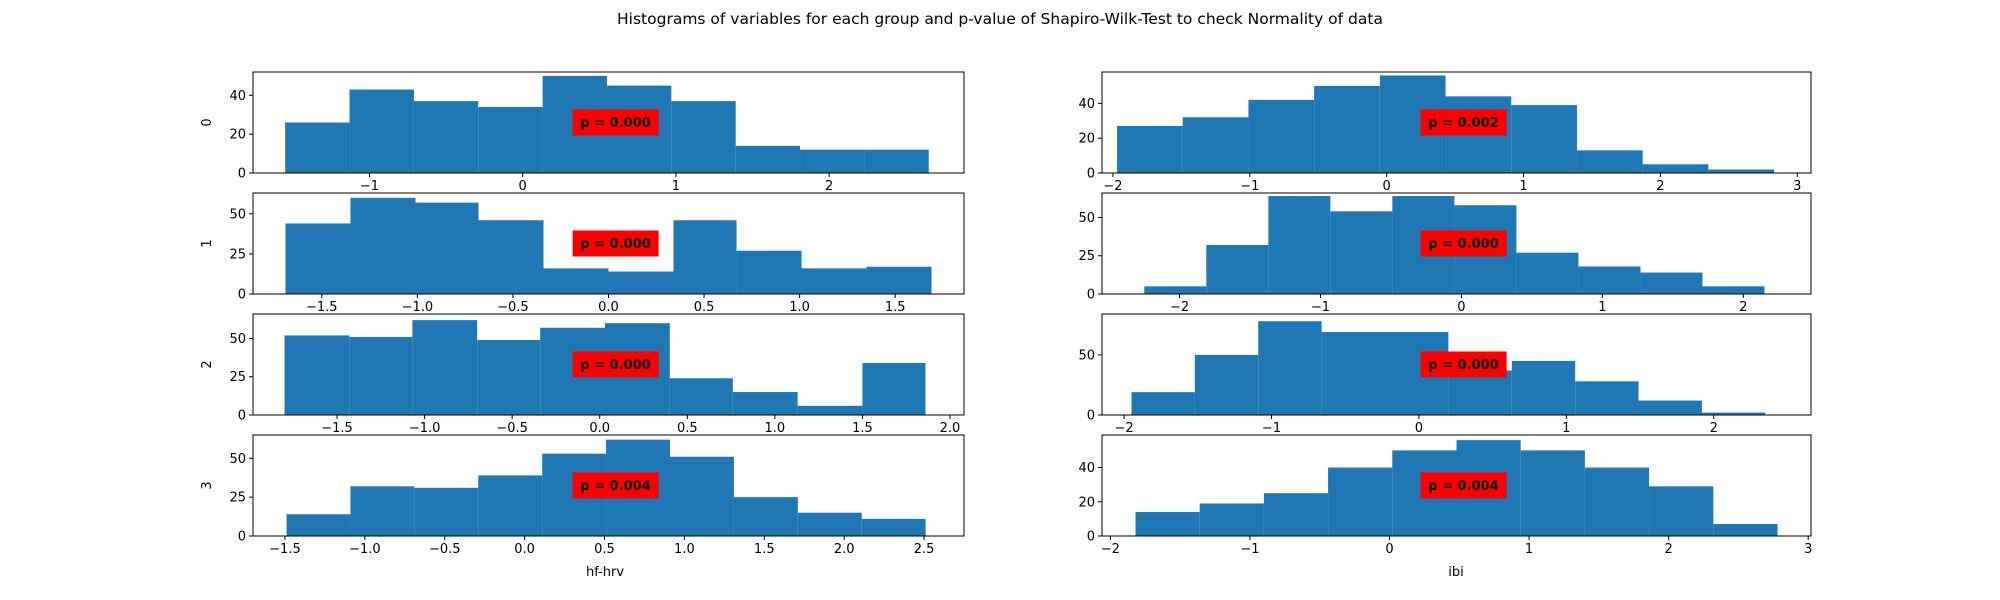 Image resolution: width=2000 pixels, height=600 pixels. What do you see at coordinates (207, 243) in the screenshot?
I see `y-axis-label: 1` at bounding box center [207, 243].